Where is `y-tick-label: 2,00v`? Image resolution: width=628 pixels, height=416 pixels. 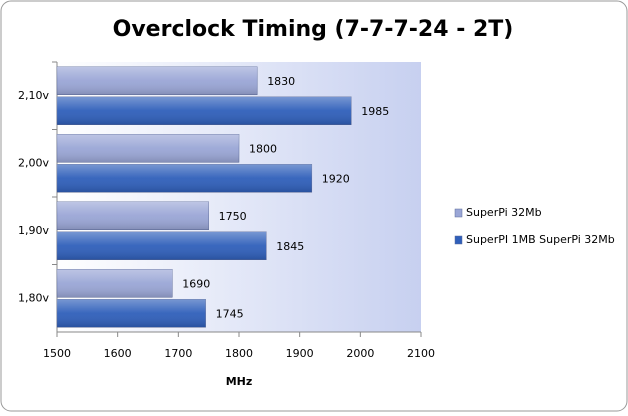 y-tick-label: 2,00v is located at coordinates (33, 162).